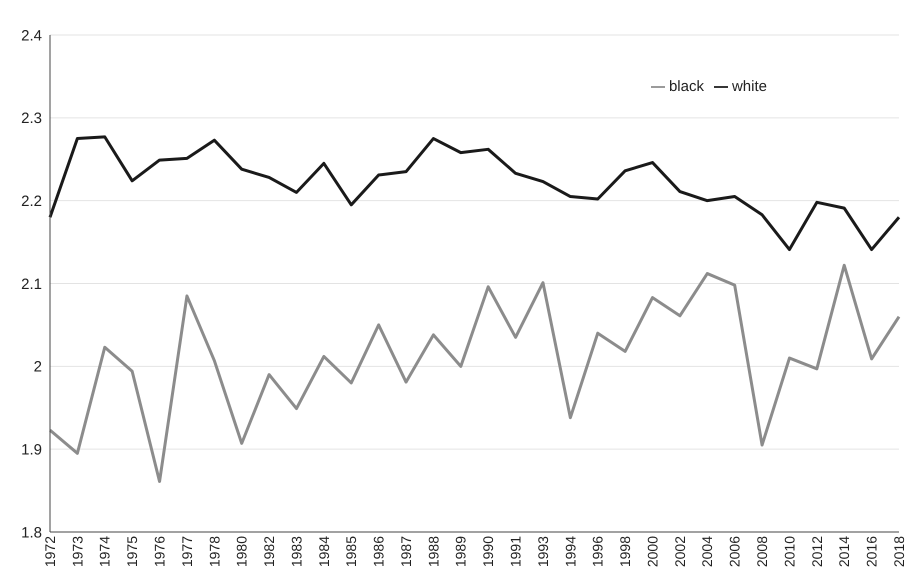 The width and height of the screenshot is (915, 584). What do you see at coordinates (707, 552) in the screenshot?
I see `x-tick-label: 2004` at bounding box center [707, 552].